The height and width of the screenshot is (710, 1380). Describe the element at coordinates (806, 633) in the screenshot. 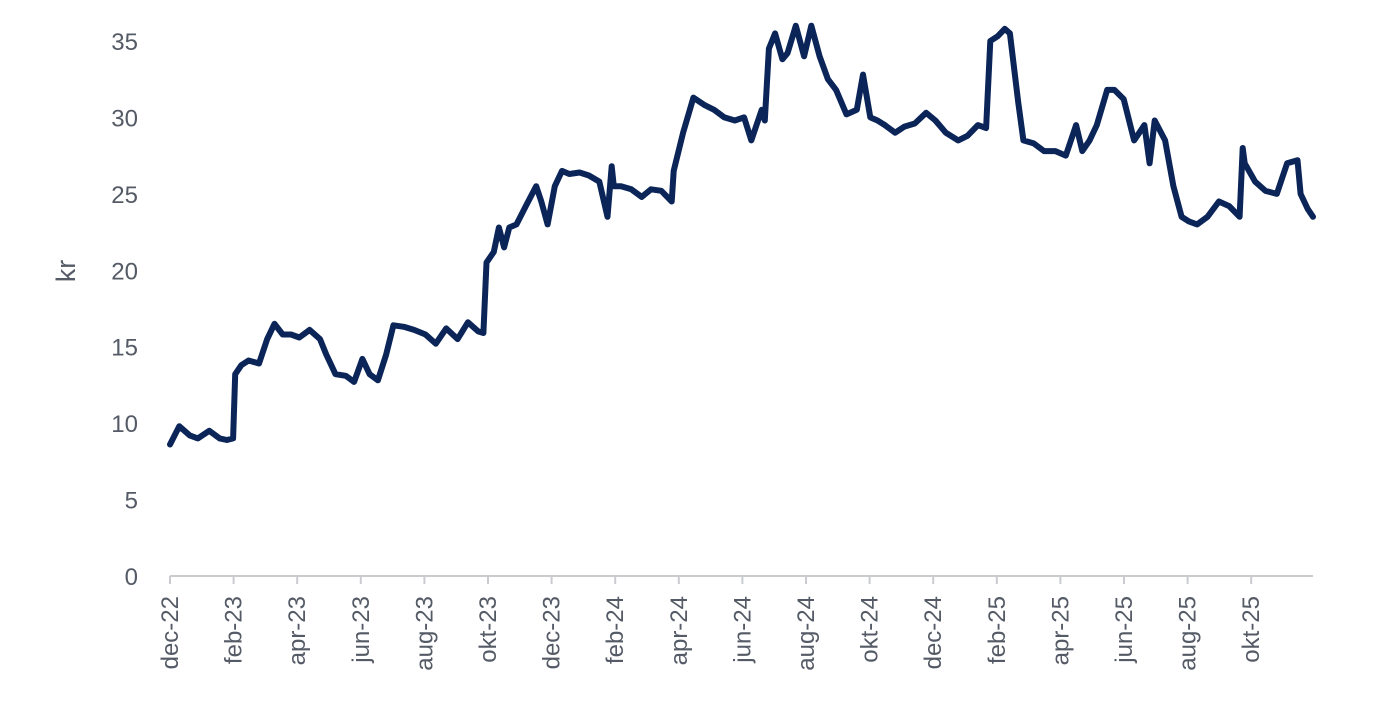

I see `x-tick-label: aug-24` at that location.